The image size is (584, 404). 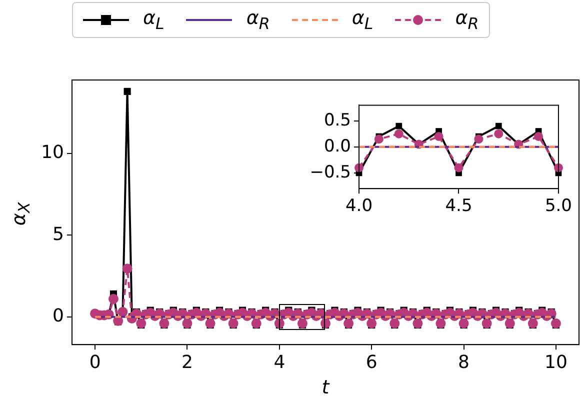 I want to click on x-tick-label: 5.0, so click(x=558, y=206).